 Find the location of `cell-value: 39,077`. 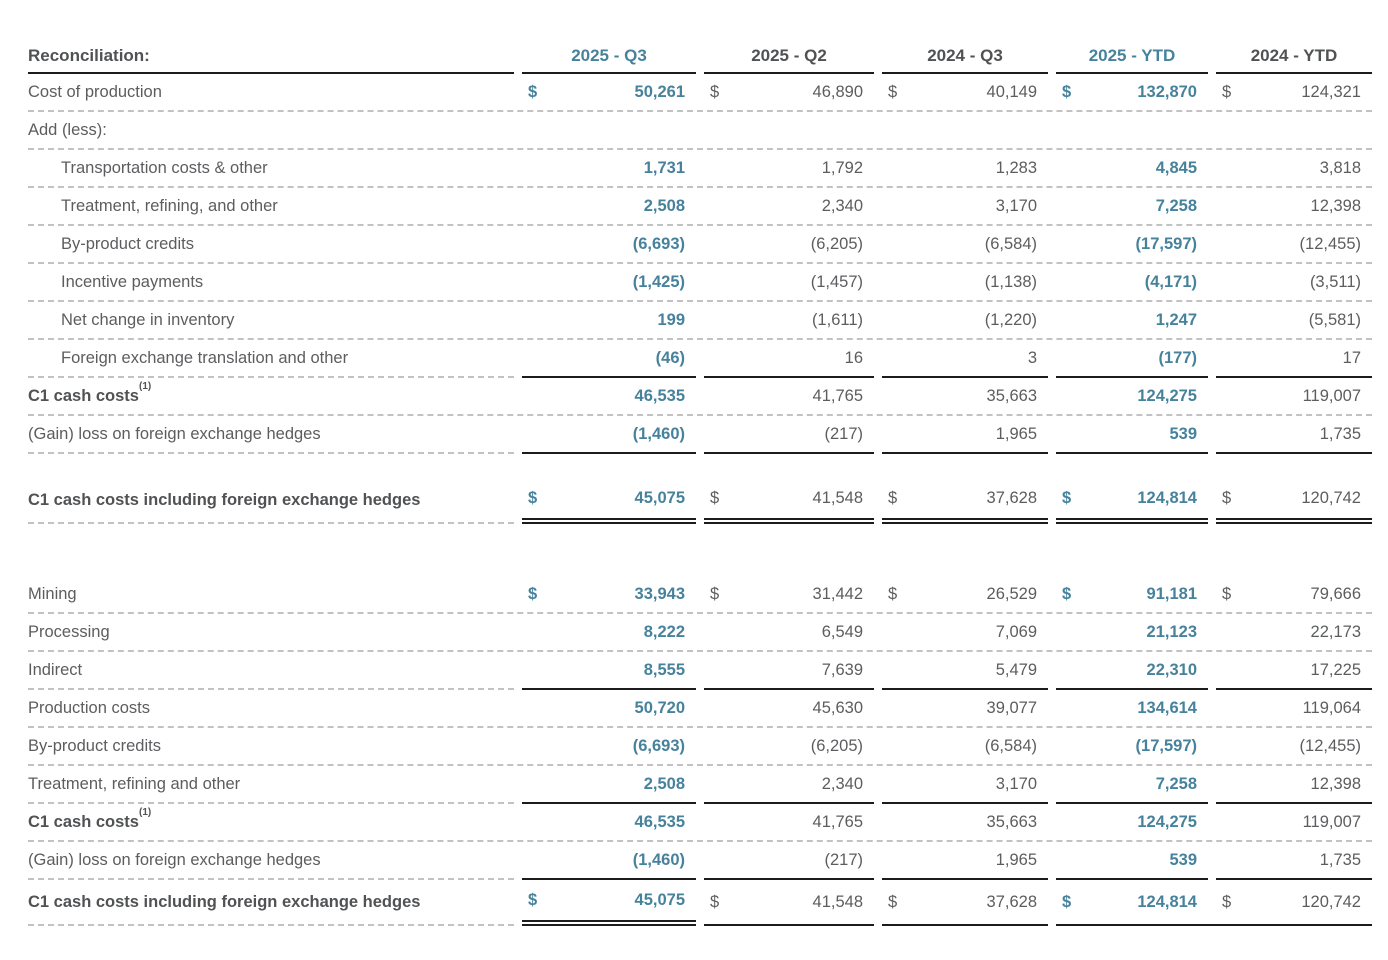

cell-value: 39,077 is located at coordinates (1011, 707).